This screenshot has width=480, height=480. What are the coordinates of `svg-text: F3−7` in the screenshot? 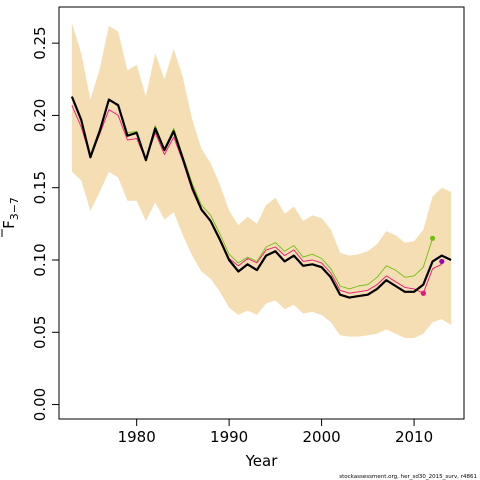 It's located at (10, 213).